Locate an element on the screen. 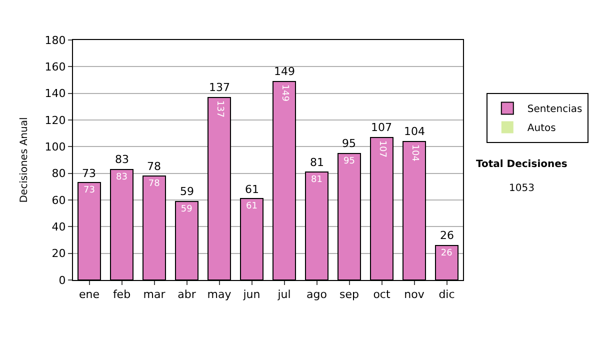 Image resolution: width=600 pixels, height=340 pixels. total-label: 107 is located at coordinates (381, 127).